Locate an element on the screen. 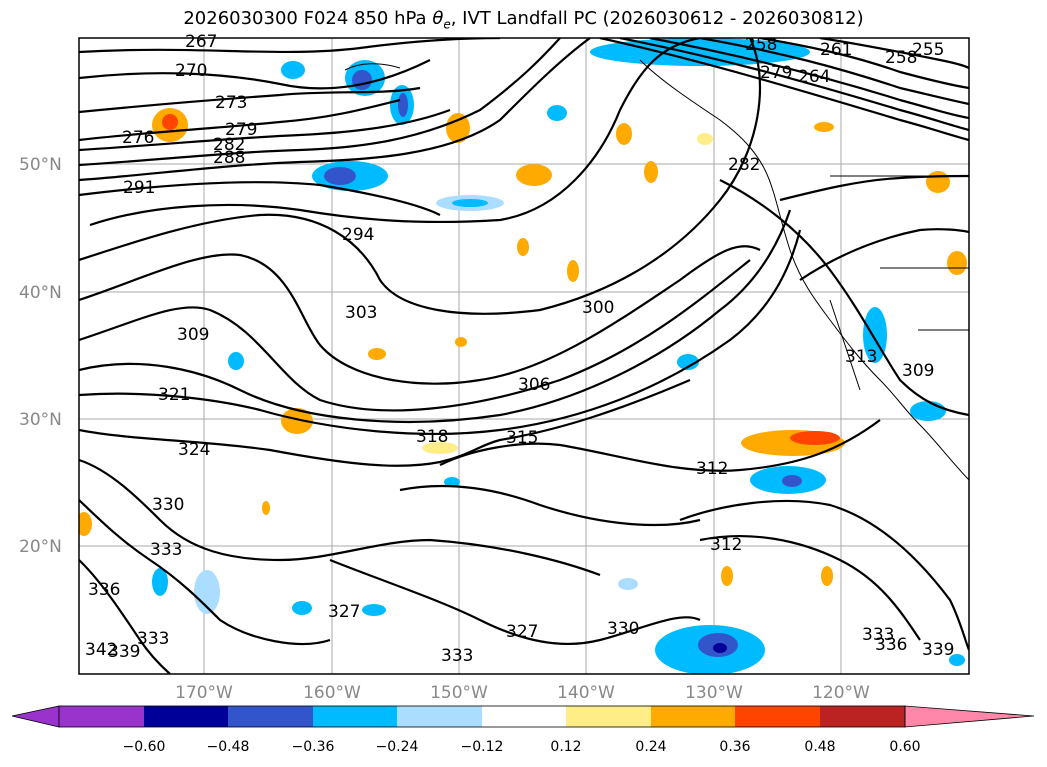  contour-line-coast is located at coordinates (884, 254).